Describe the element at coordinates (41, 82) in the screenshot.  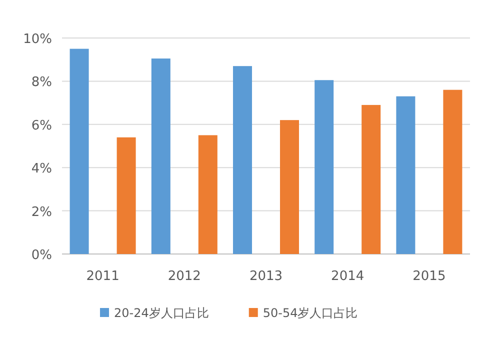
I see `y-tick-label: 8%` at that location.